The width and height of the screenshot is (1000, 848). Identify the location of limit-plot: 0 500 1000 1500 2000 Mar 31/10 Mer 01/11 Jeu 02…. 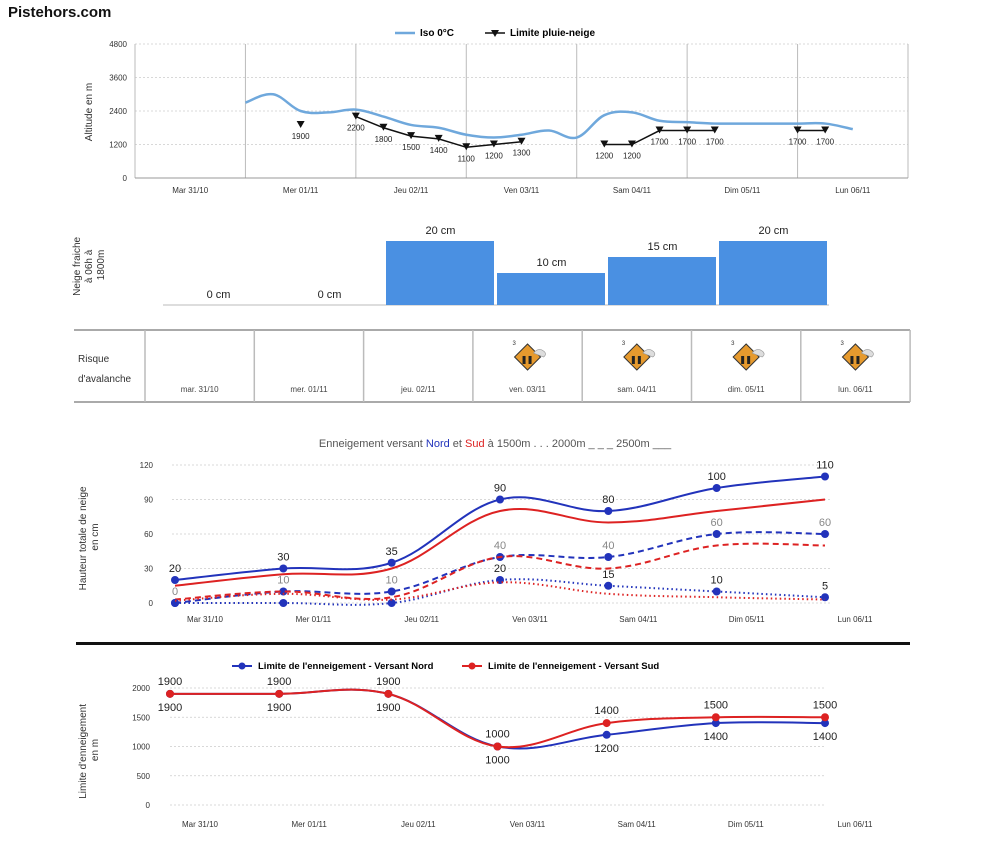
(502, 752).